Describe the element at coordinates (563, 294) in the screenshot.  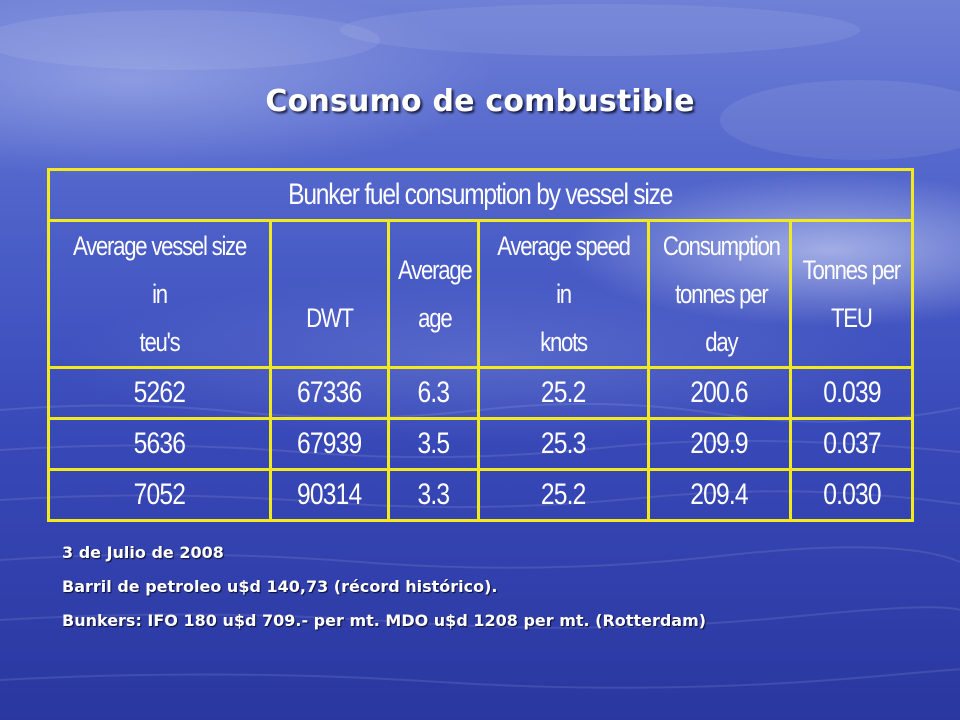
I see `column-header-speed: Average speed in knots` at that location.